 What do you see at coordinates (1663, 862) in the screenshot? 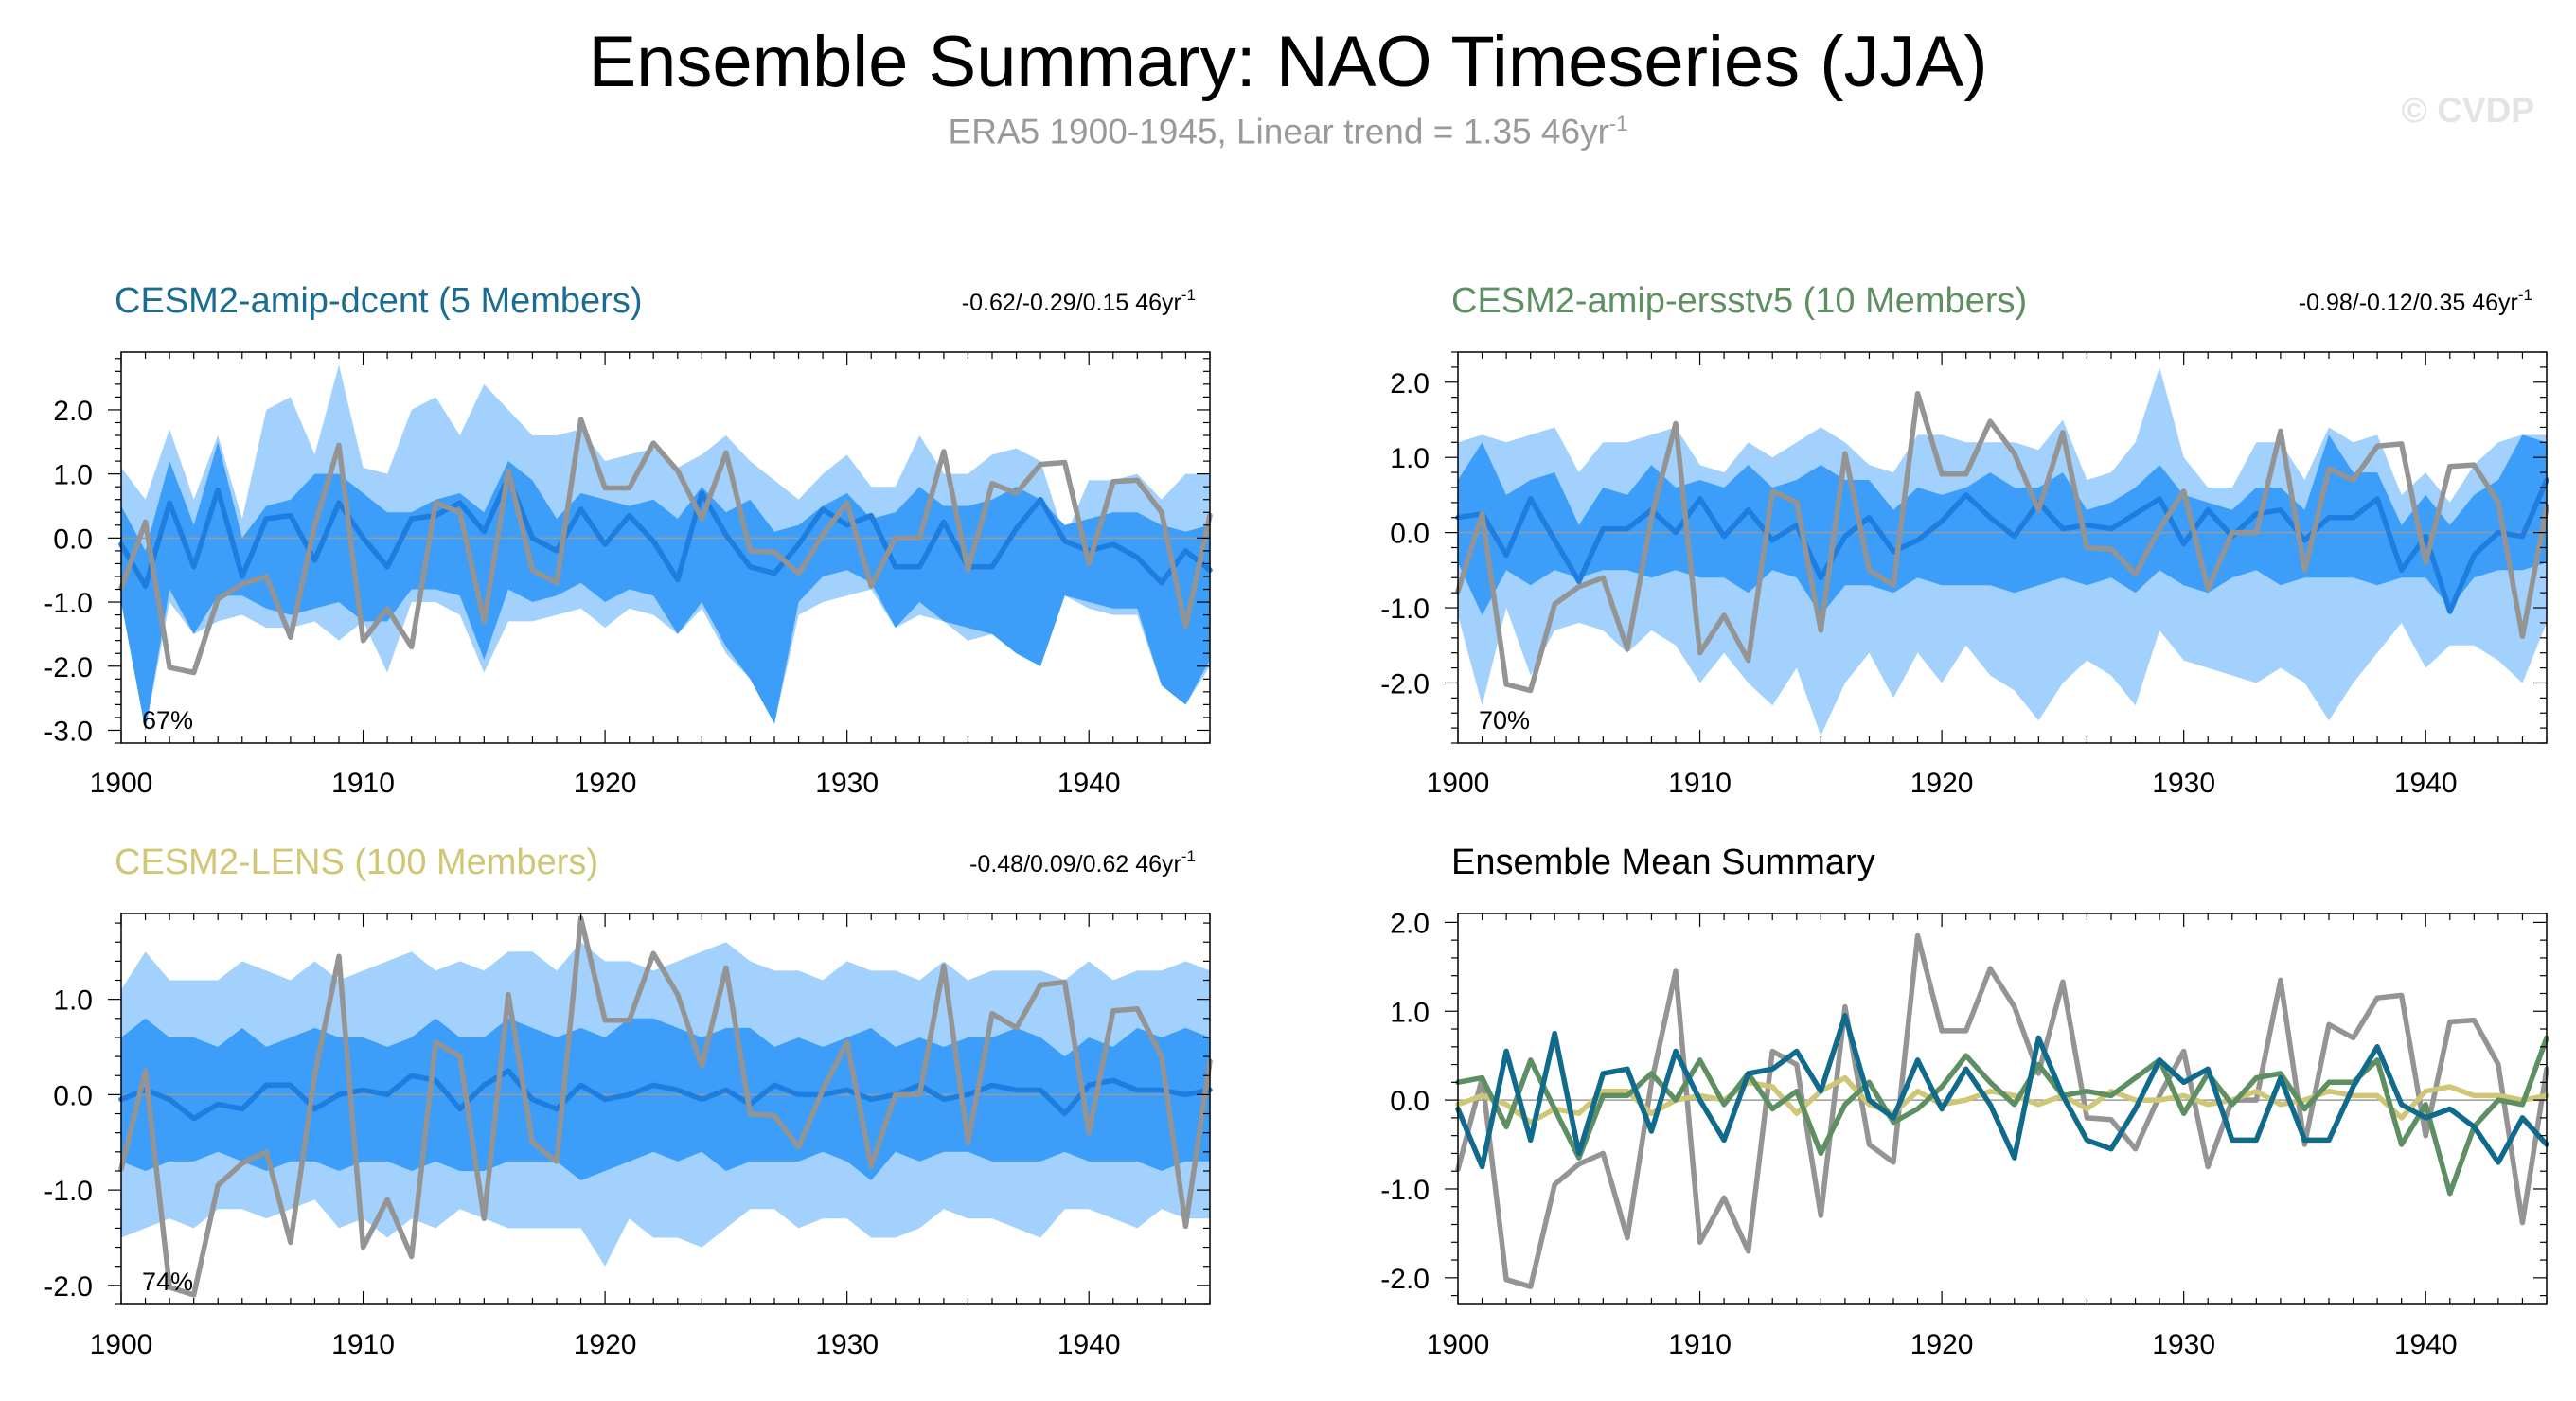
I see `panel-title: Ensemble Mean Summary` at bounding box center [1663, 862].